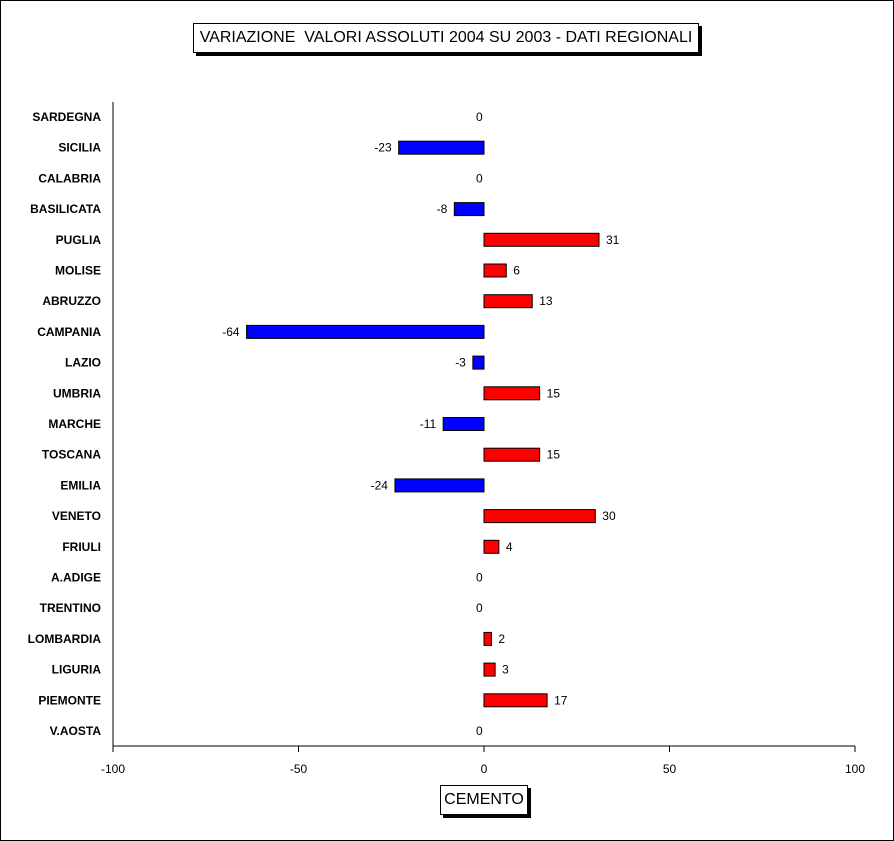  I want to click on category-label: MOLISE, so click(78, 271).